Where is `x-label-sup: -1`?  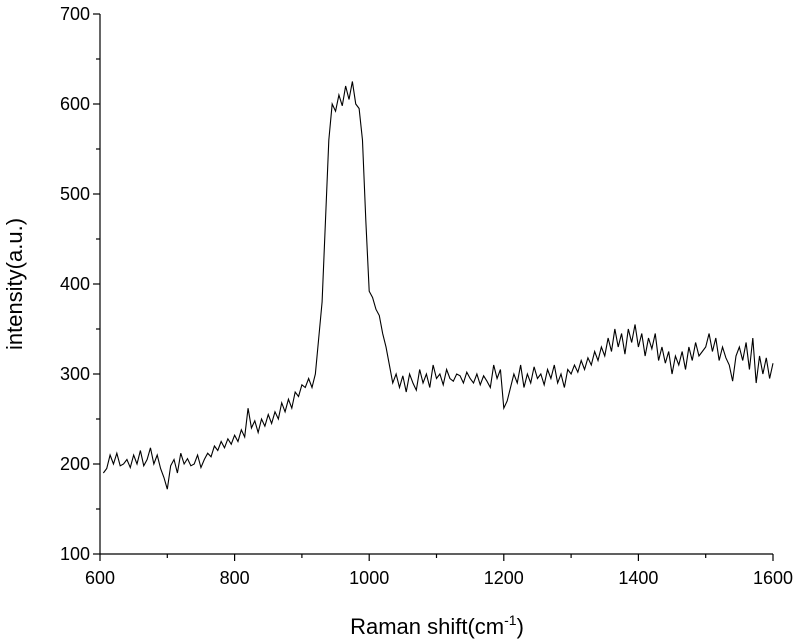
x-label-sup: -1 is located at coordinates (510, 620).